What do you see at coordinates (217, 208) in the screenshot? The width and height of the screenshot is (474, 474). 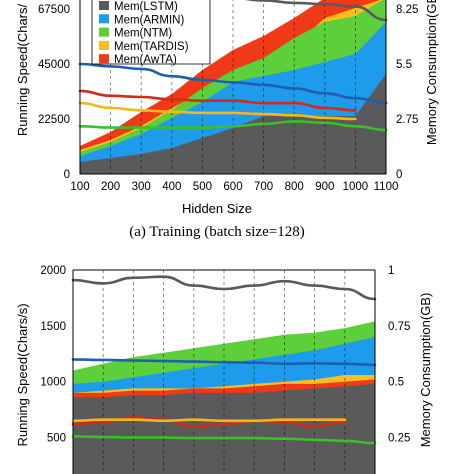 I see `x-axis-label: Hidden Size` at bounding box center [217, 208].